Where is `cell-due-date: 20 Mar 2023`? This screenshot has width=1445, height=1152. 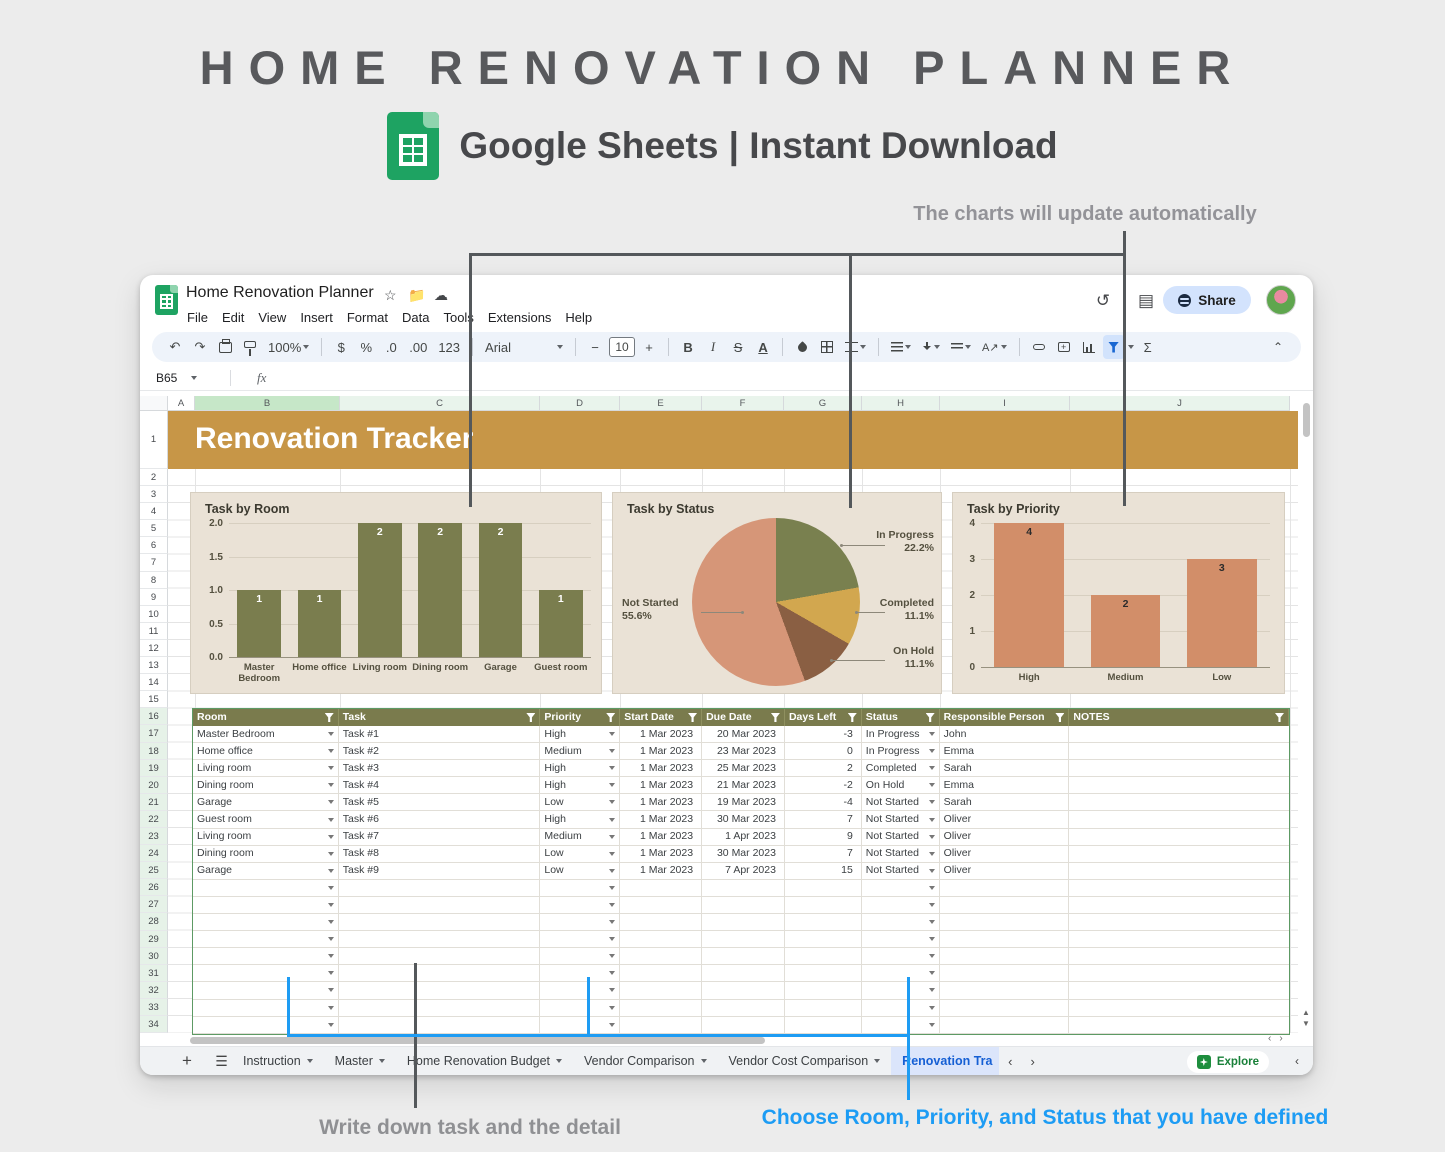
cell-due-date: 20 Mar 2023 is located at coordinates (743, 734).